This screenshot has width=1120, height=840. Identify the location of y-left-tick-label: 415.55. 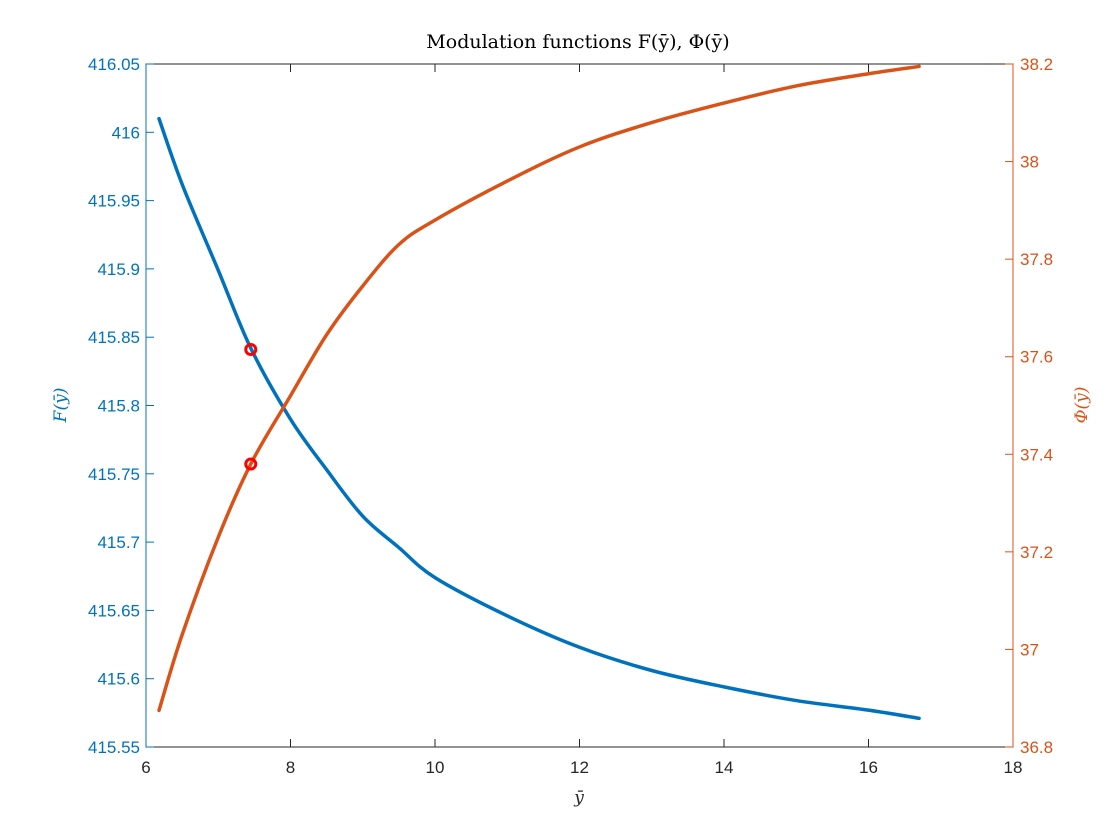
(114, 747).